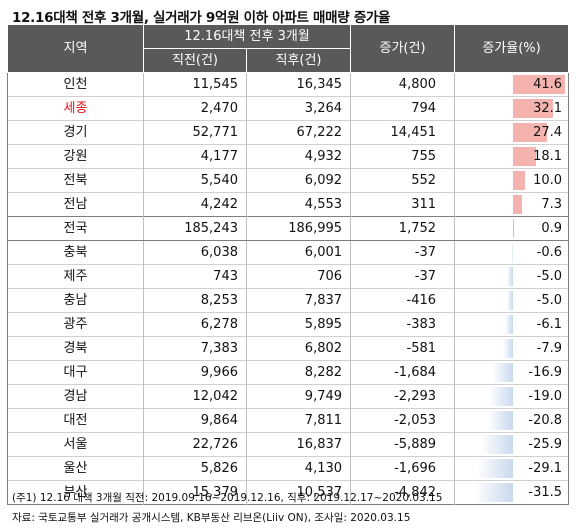  Describe the element at coordinates (512, 204) in the screenshot. I see `rate-cell: 7.3` at that location.